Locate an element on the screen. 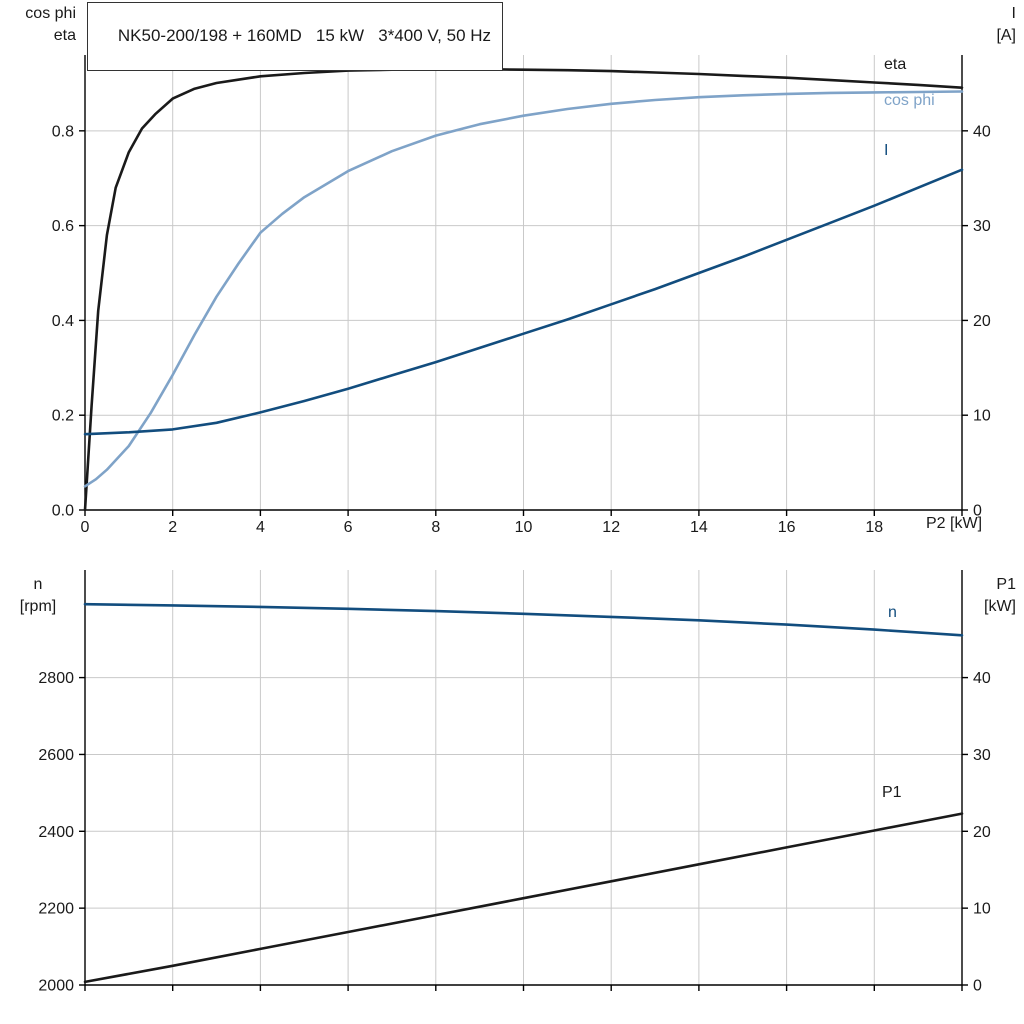 This screenshot has width=1024, height=1024. tick-label-bottom: 2 is located at coordinates (172, 527).